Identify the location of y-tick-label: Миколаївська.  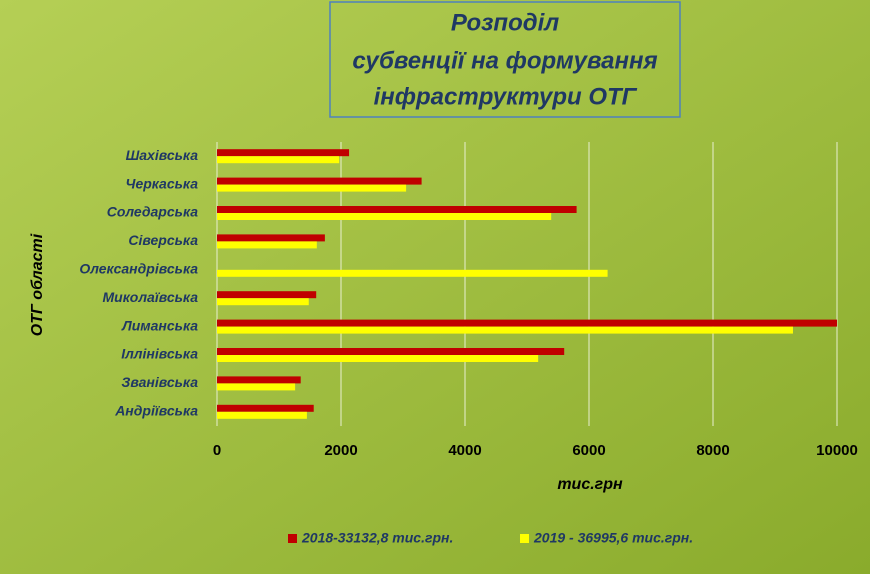
(150, 297).